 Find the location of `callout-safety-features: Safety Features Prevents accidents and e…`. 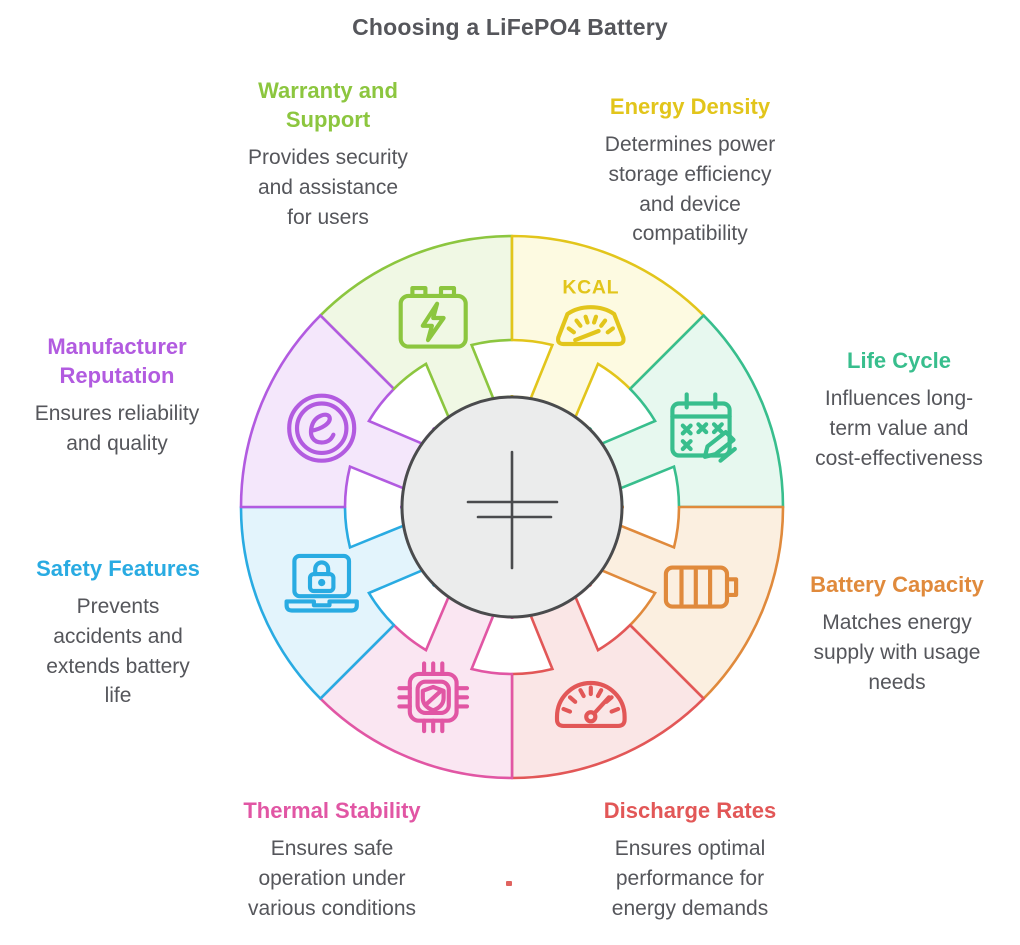

callout-safety-features: Safety Features Prevents accidents and e… is located at coordinates (118, 632).